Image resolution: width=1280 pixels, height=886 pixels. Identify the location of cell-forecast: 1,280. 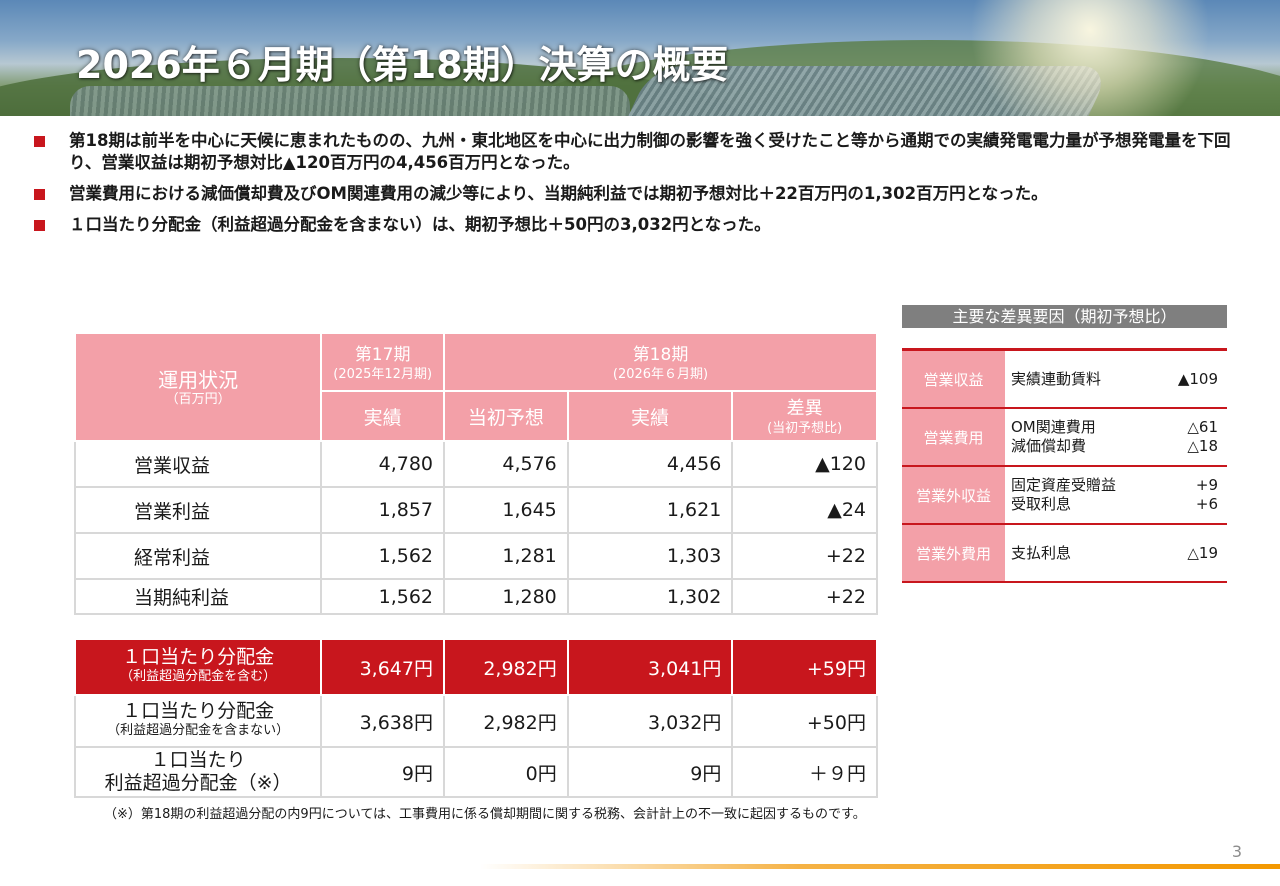
(506, 596).